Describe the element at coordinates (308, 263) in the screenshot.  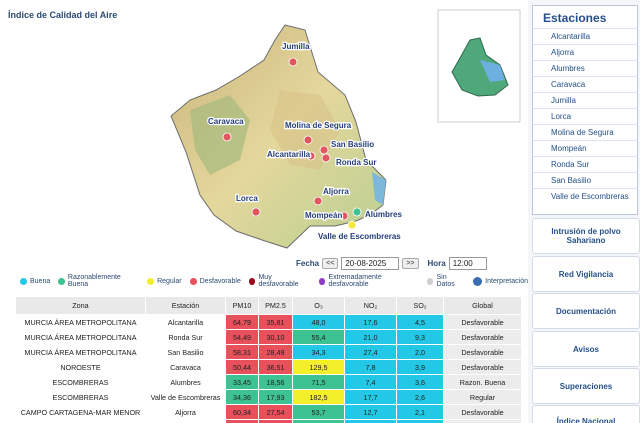
I see `label: Fecha` at that location.